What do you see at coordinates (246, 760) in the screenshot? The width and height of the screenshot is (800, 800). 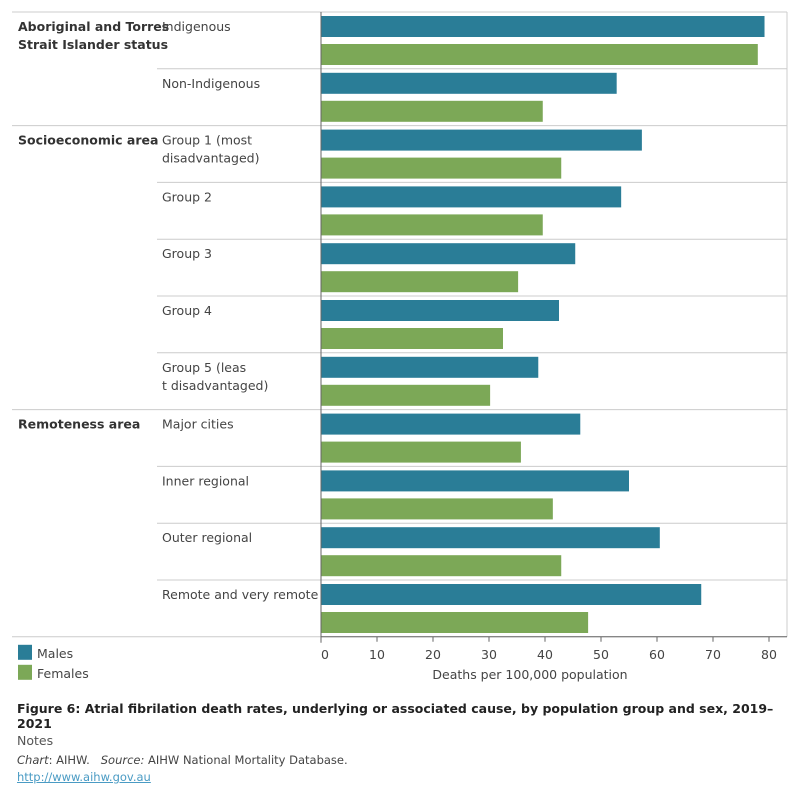 I see `source-value: AIHW National Mortality Database.` at bounding box center [246, 760].